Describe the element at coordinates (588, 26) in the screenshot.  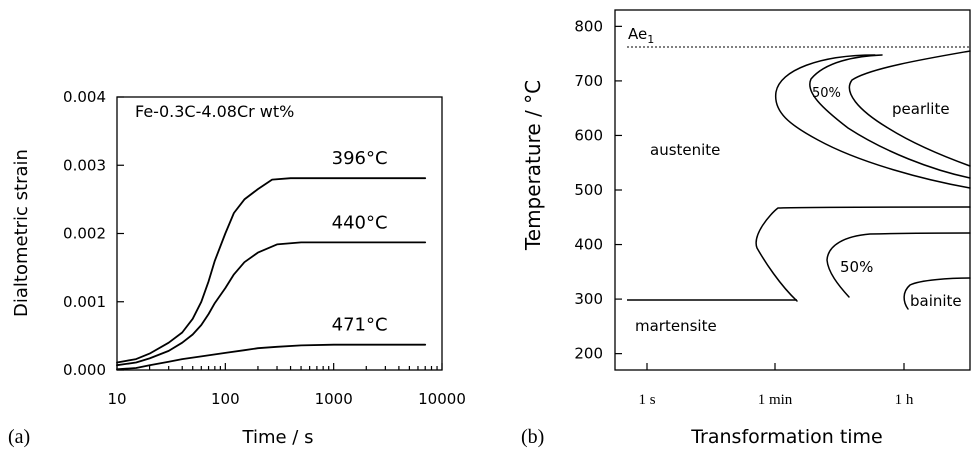
I see `panel-b-y-tick-label: 800` at that location.